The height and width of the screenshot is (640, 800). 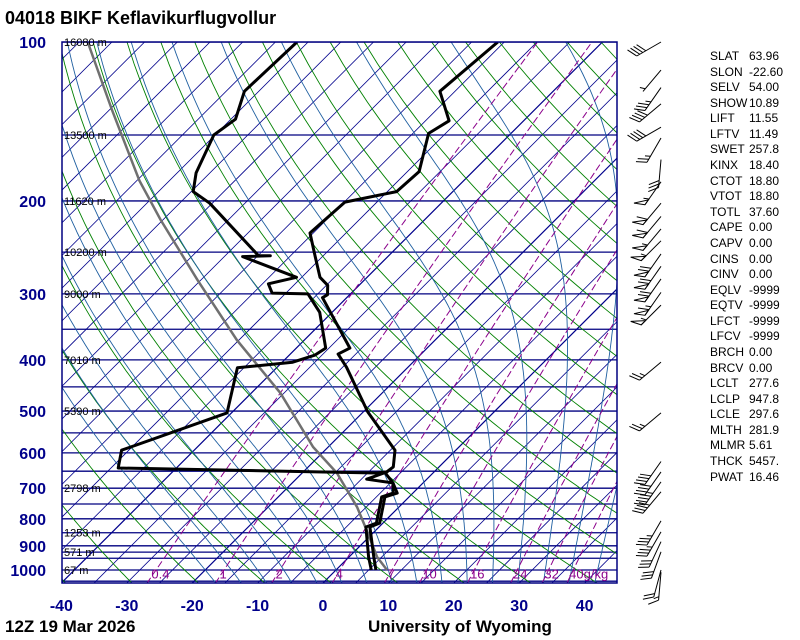 I want to click on index-name: SLAT, so click(x=725, y=56).